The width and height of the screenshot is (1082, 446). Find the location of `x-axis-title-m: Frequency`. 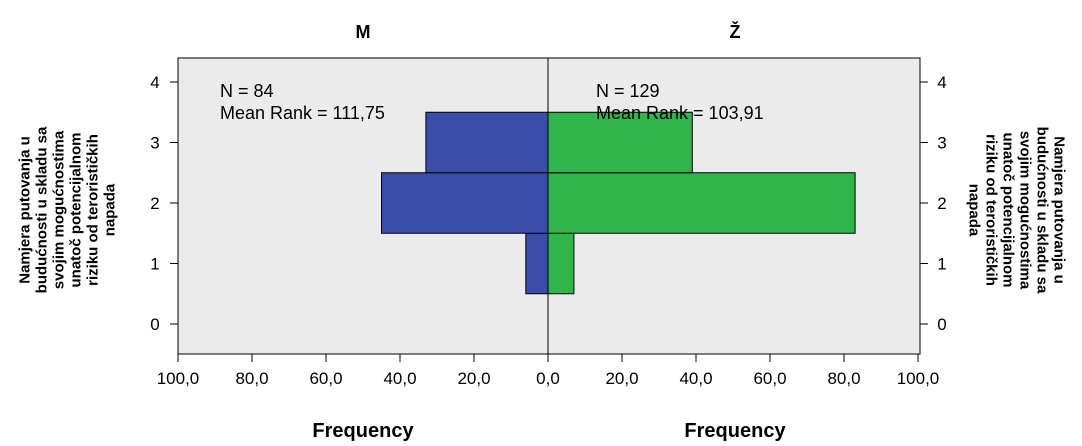

x-axis-title-m: Frequency is located at coordinates (363, 431).